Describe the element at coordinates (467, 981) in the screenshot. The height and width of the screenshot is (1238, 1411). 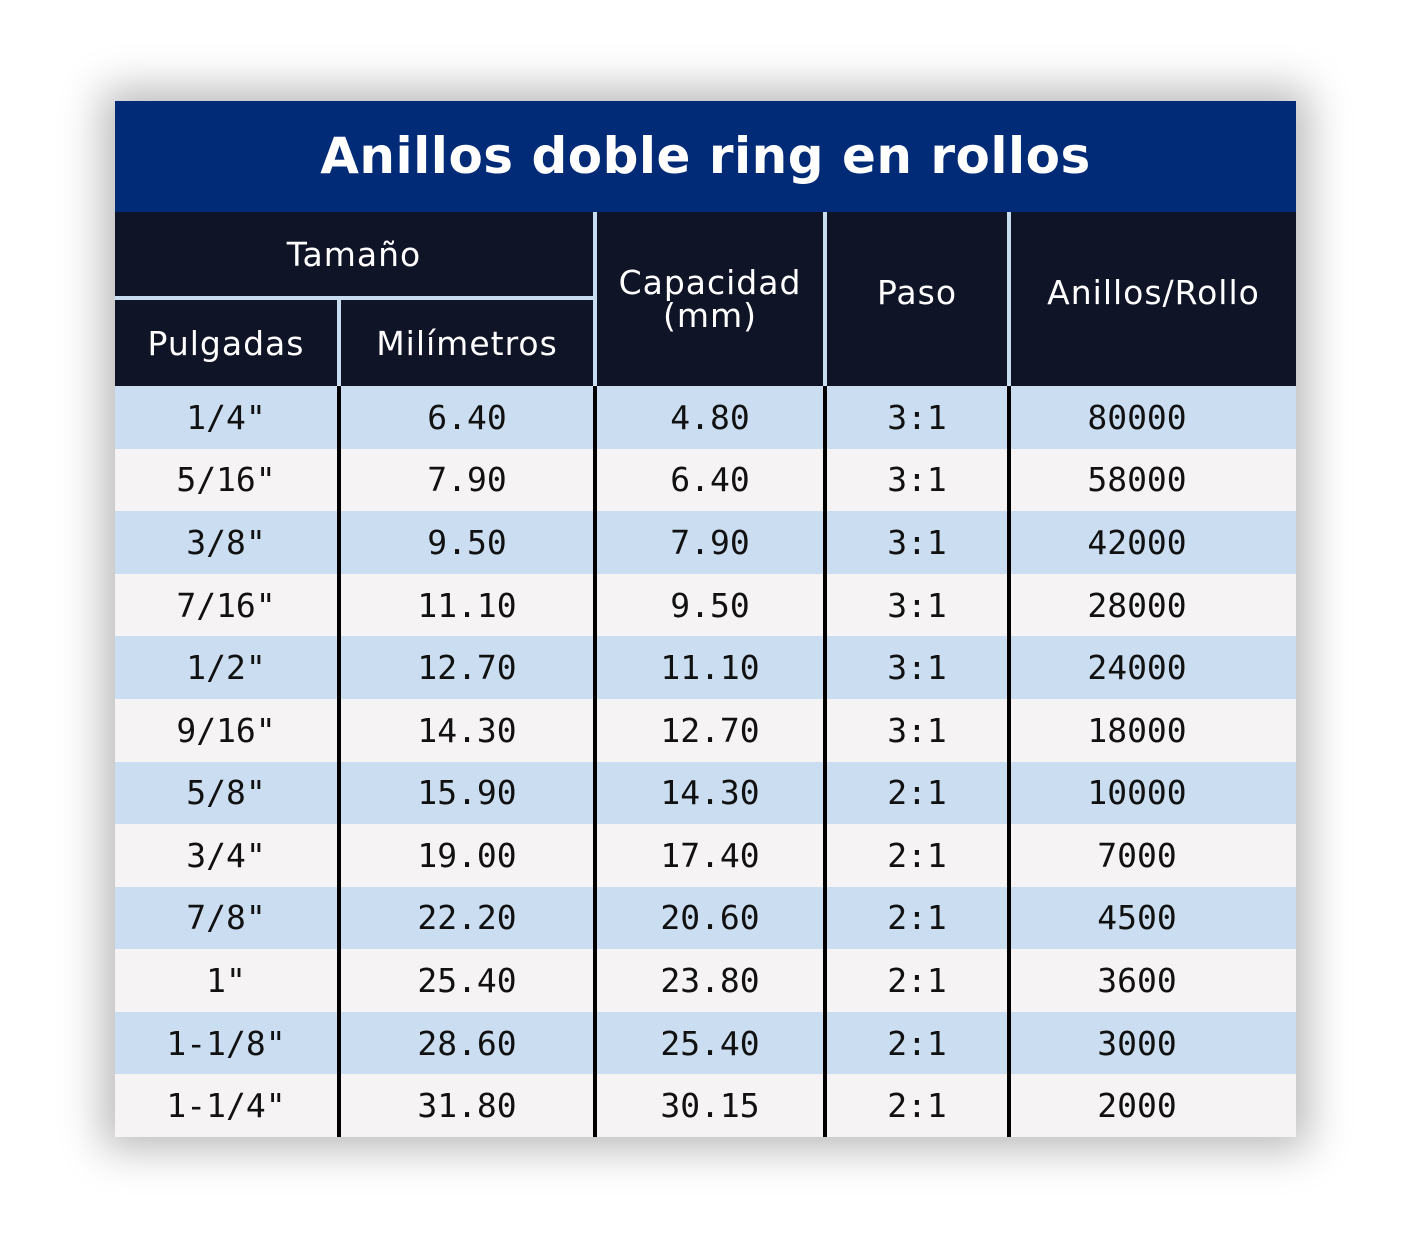
I see `cell-milimetros: 25.40` at that location.